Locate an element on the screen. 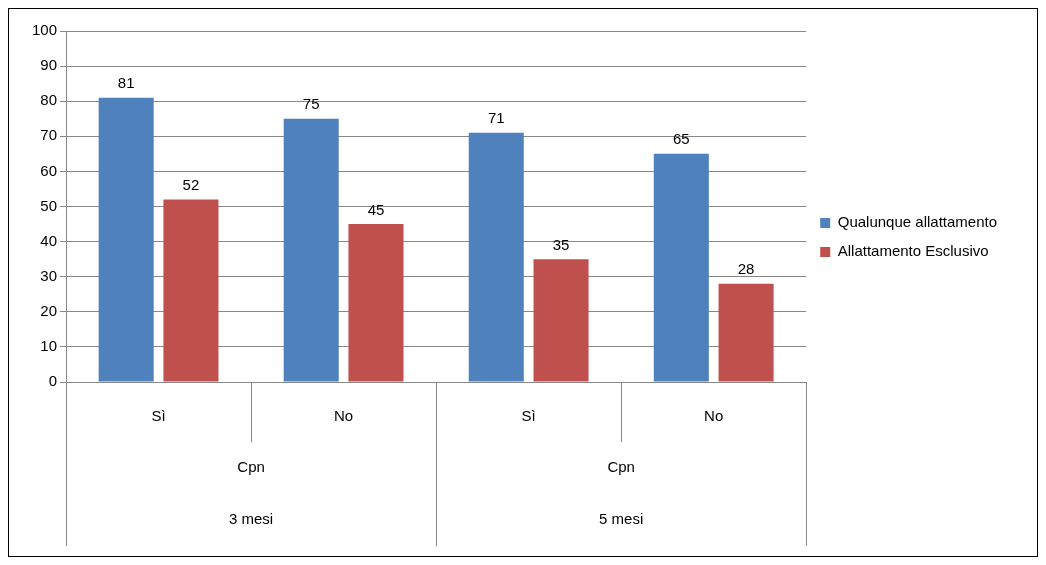 Image resolution: width=1046 pixels, height=565 pixels. legend-label: Qualunque allattamento is located at coordinates (917, 222).